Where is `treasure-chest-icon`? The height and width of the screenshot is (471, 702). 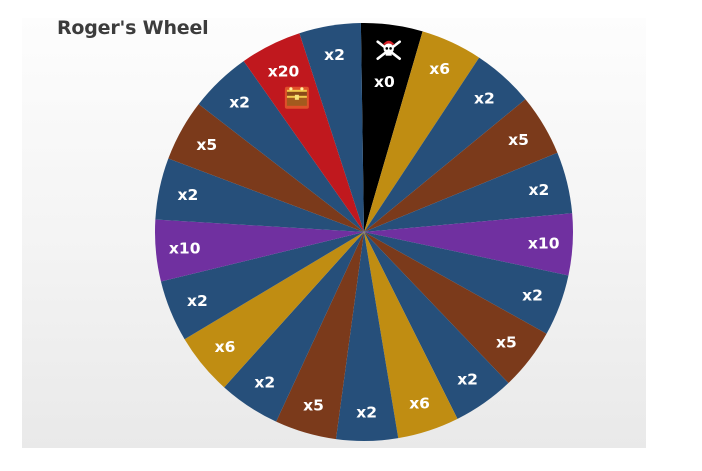
treasure-chest-icon is located at coordinates (296, 97).